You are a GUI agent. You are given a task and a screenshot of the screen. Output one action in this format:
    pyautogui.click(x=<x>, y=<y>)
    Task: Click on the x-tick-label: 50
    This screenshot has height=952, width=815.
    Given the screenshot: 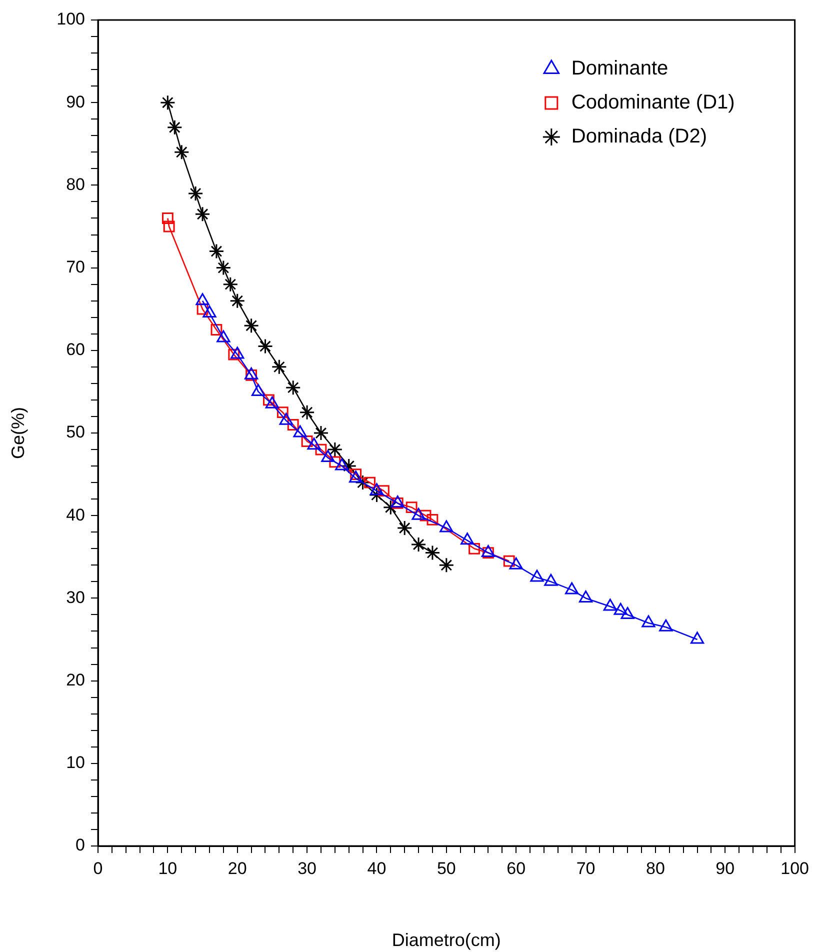 What is the action you would take?
    pyautogui.click(x=446, y=868)
    